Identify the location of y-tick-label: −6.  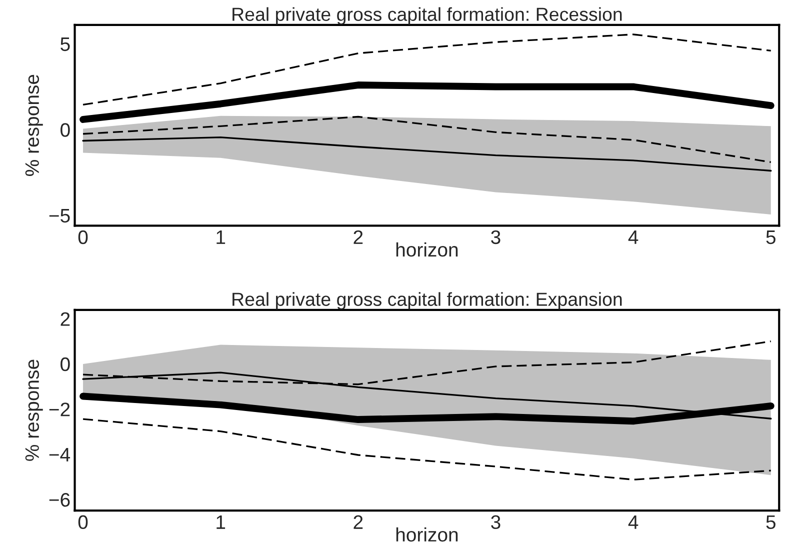
(59, 499).